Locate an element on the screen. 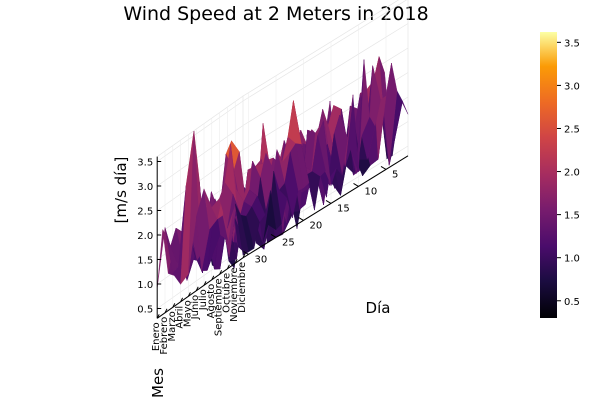 Image resolution: width=600 pixels, height=404 pixels. month-tick-label: Febrero is located at coordinates (164, 336).